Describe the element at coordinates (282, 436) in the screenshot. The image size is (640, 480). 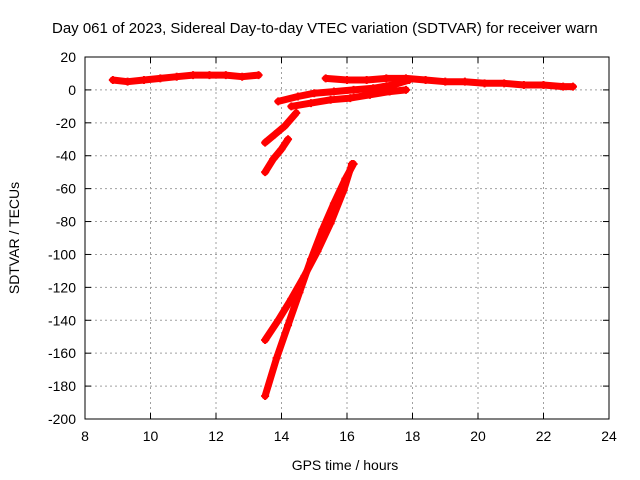
I see `x-tick-label: 14` at that location.